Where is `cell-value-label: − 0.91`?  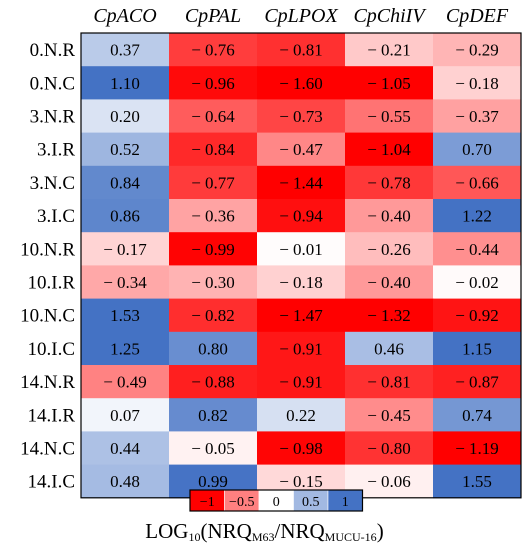 cell-value-label: − 0.91 is located at coordinates (301, 382).